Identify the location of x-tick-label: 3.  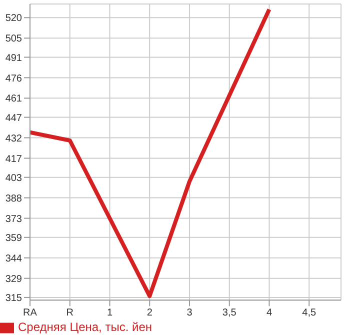
(189, 312).